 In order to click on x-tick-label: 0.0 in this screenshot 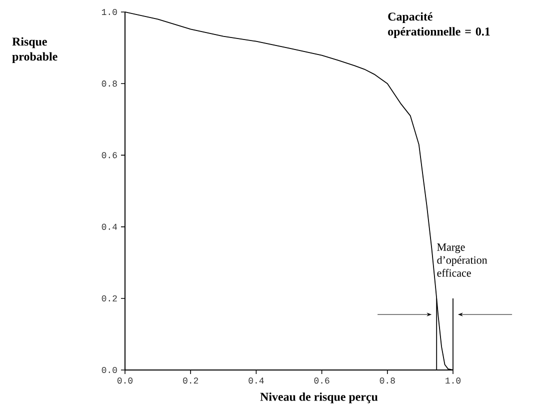, I will do `click(125, 381)`.